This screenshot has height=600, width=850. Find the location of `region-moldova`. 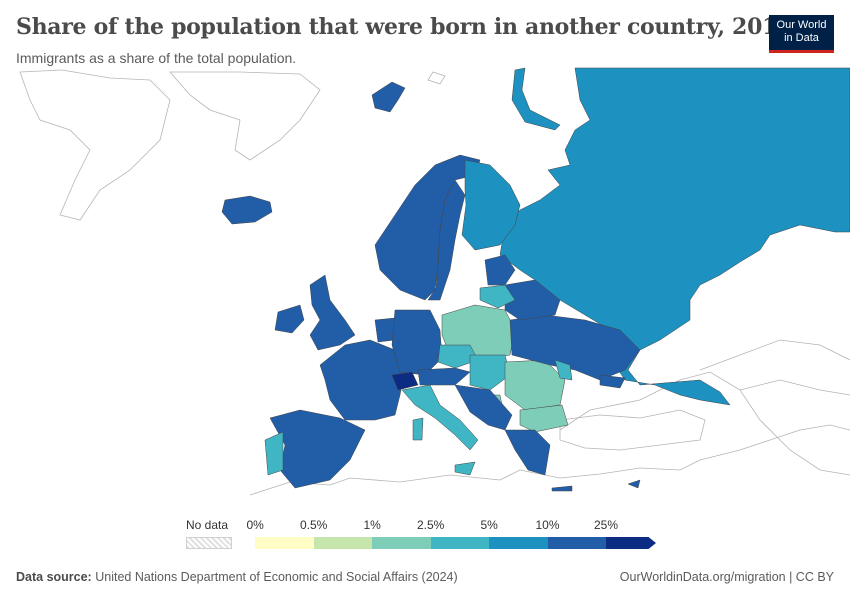

region-moldova is located at coordinates (563, 370).